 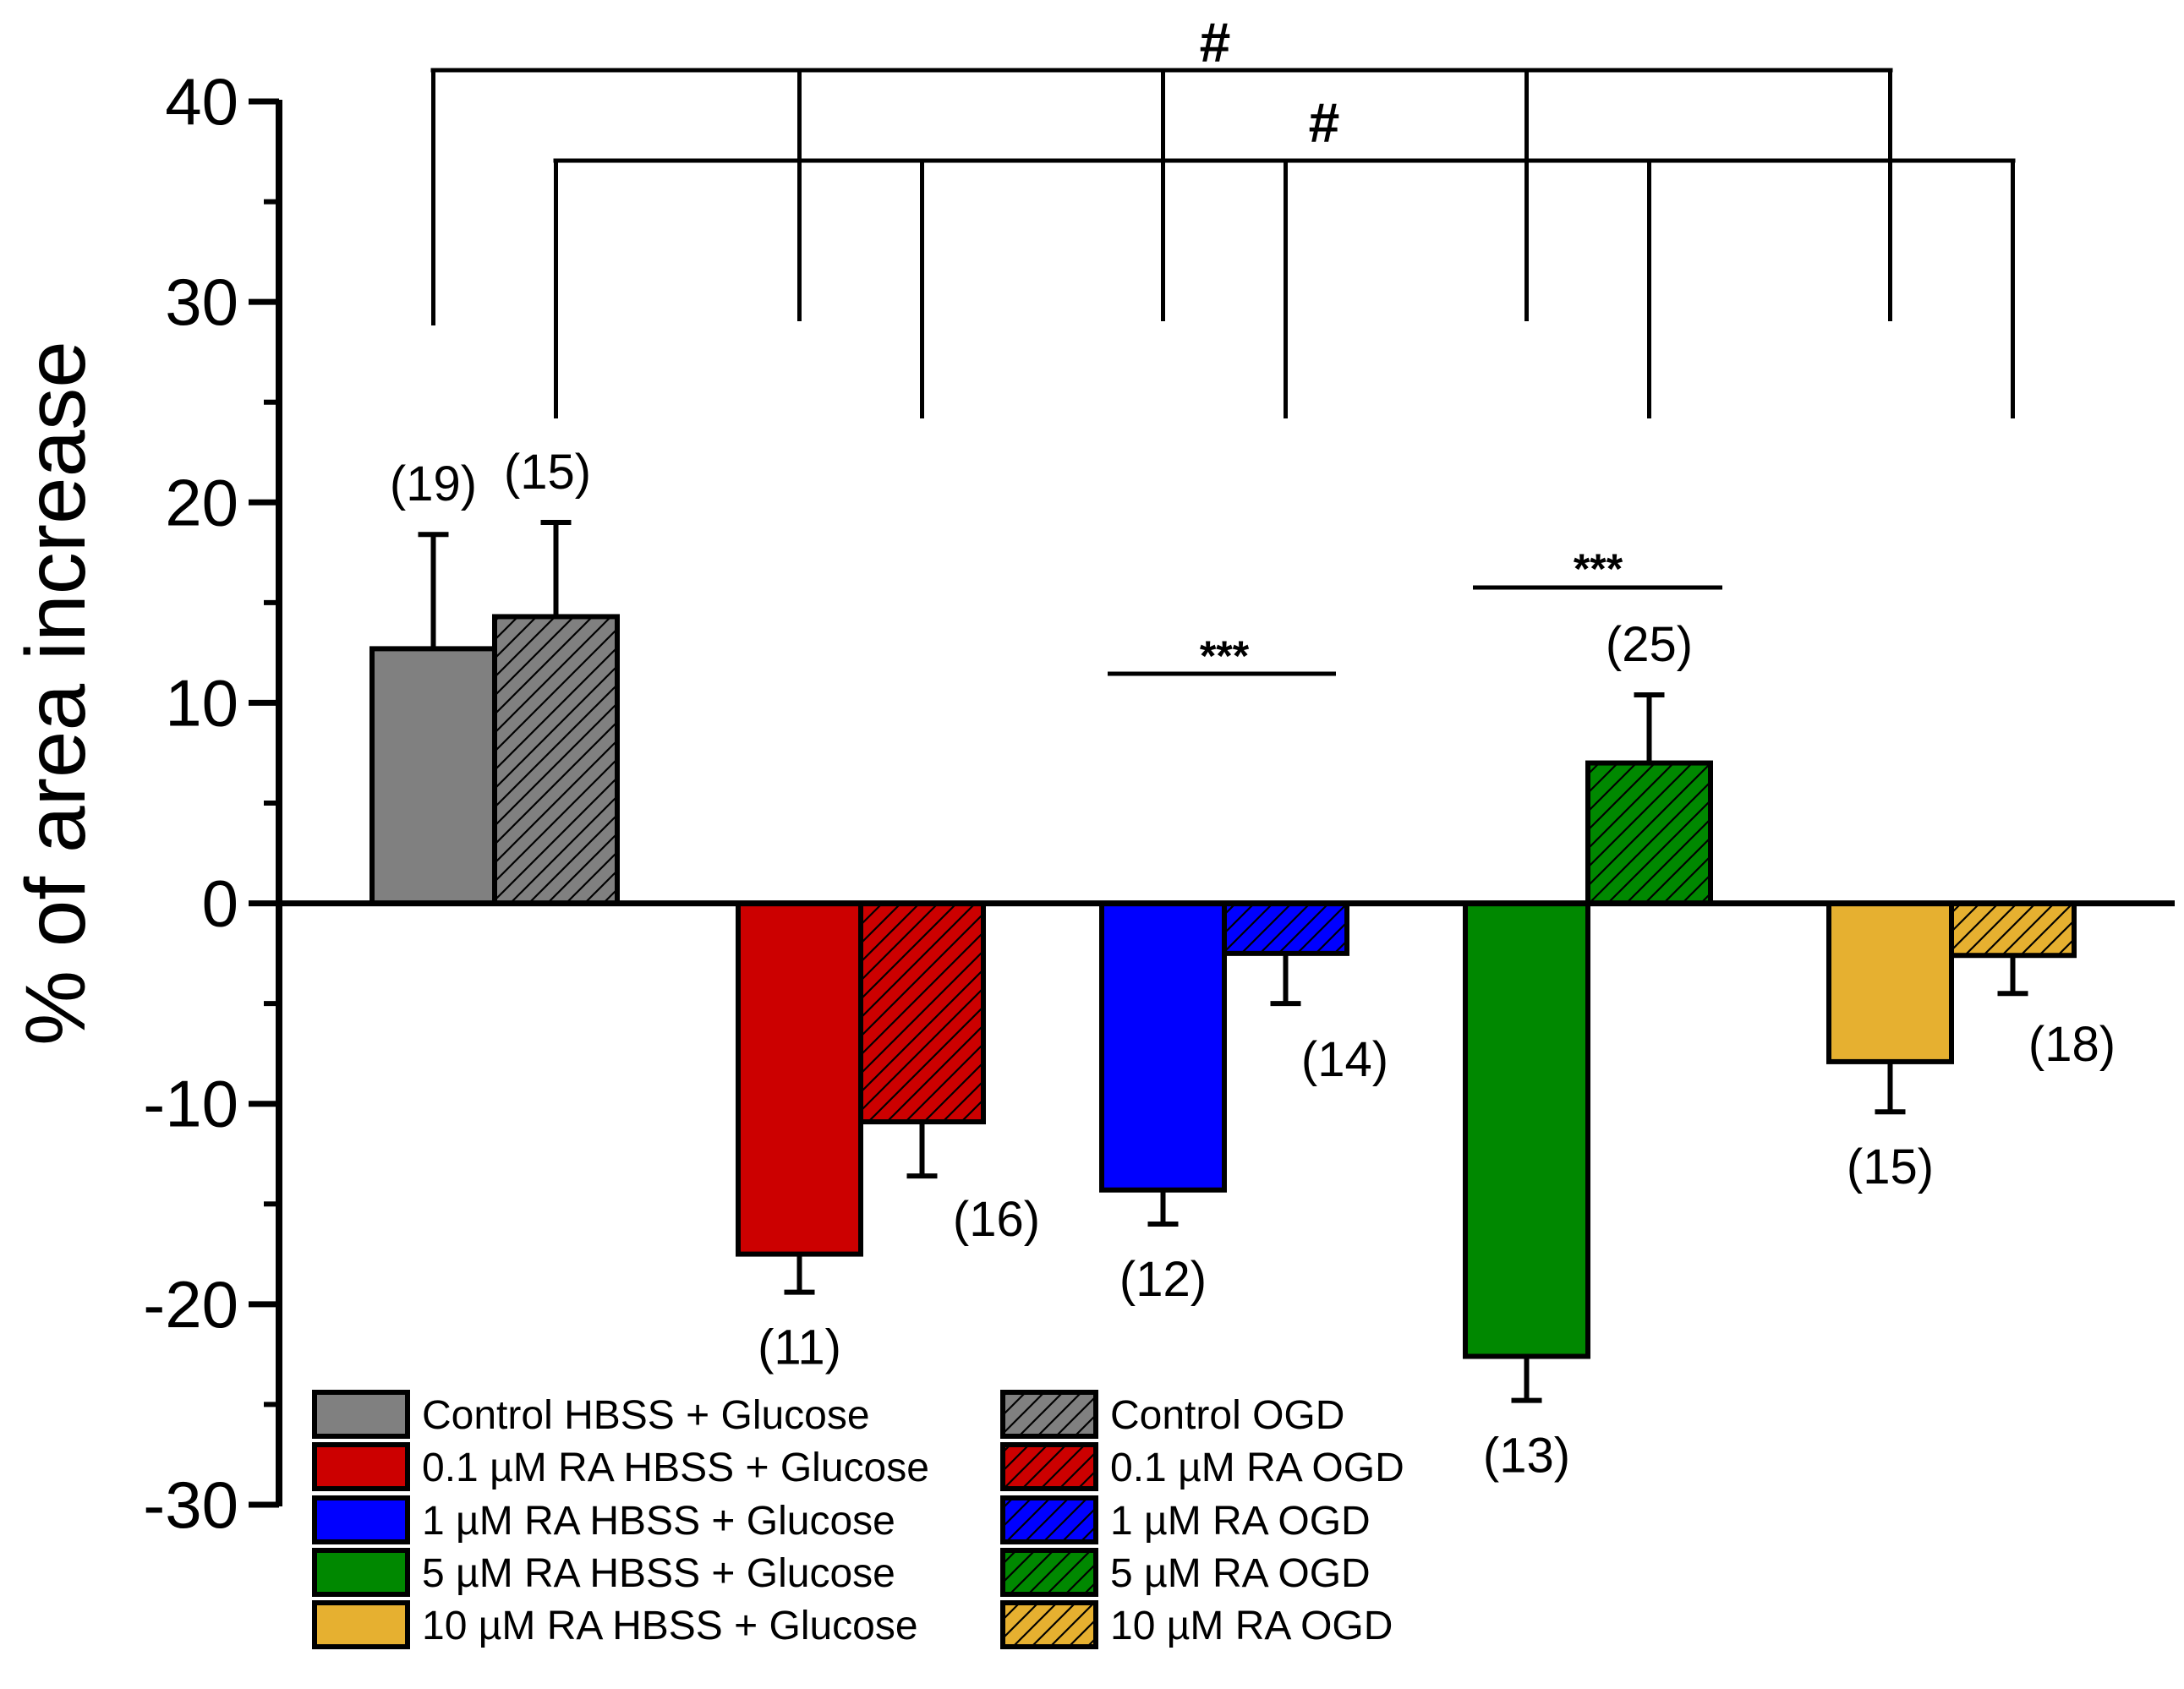 What do you see at coordinates (1325, 122) in the screenshot?
I see `hash-mark-ogd: #` at bounding box center [1325, 122].